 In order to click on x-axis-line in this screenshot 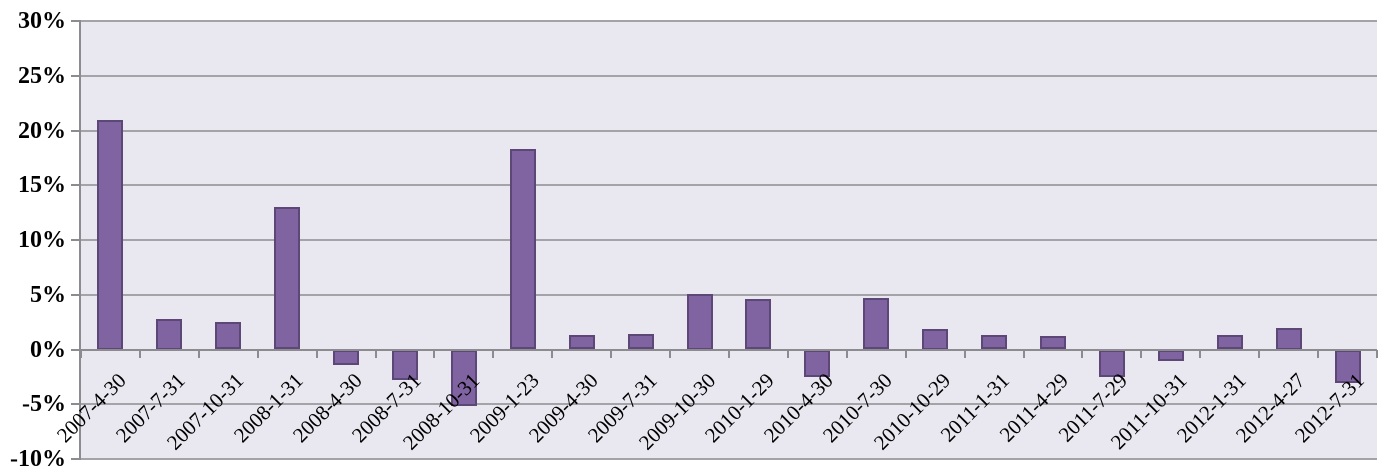, I will do `click(729, 350)`.